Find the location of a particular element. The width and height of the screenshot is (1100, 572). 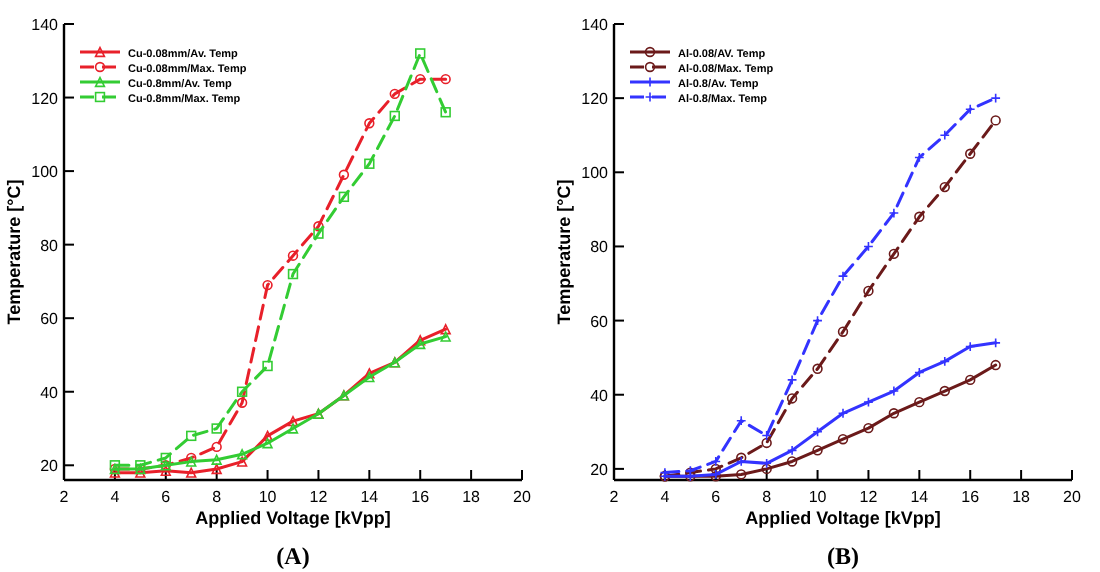

text: (A) is located at coordinates (293, 556).